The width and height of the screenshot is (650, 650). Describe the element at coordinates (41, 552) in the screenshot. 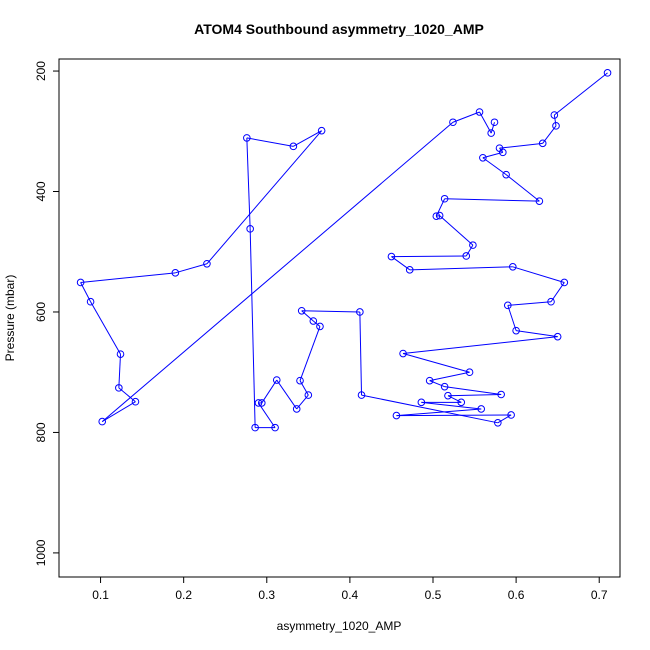

I see `y-tick-label: 1000` at that location.